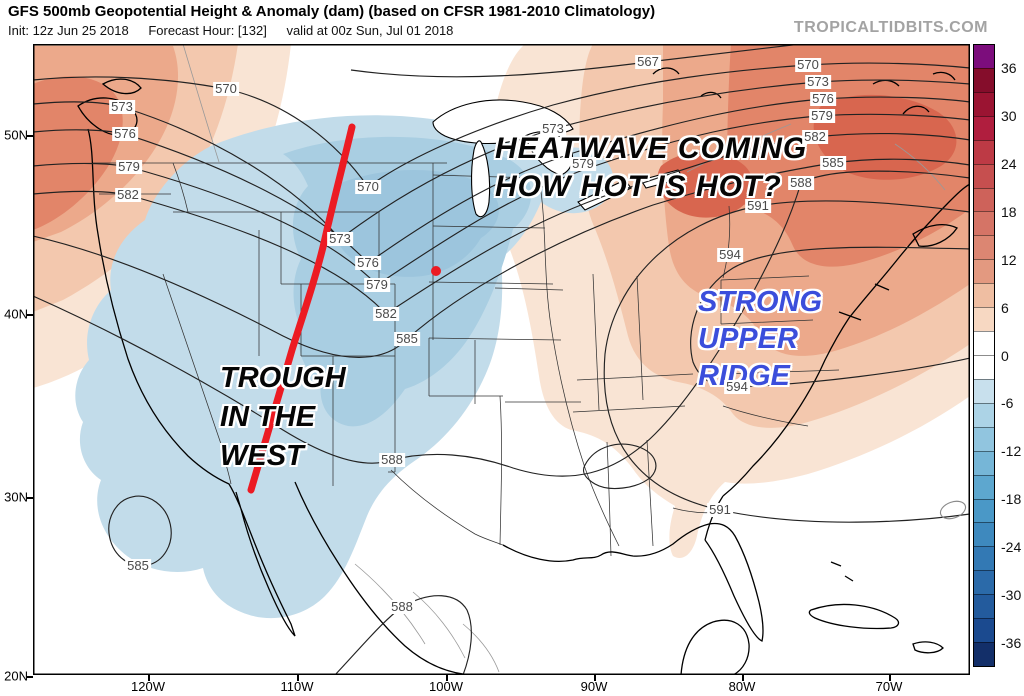 This screenshot has width=1024, height=696. I want to click on colorbar-tick-label: 0, so click(1005, 355).